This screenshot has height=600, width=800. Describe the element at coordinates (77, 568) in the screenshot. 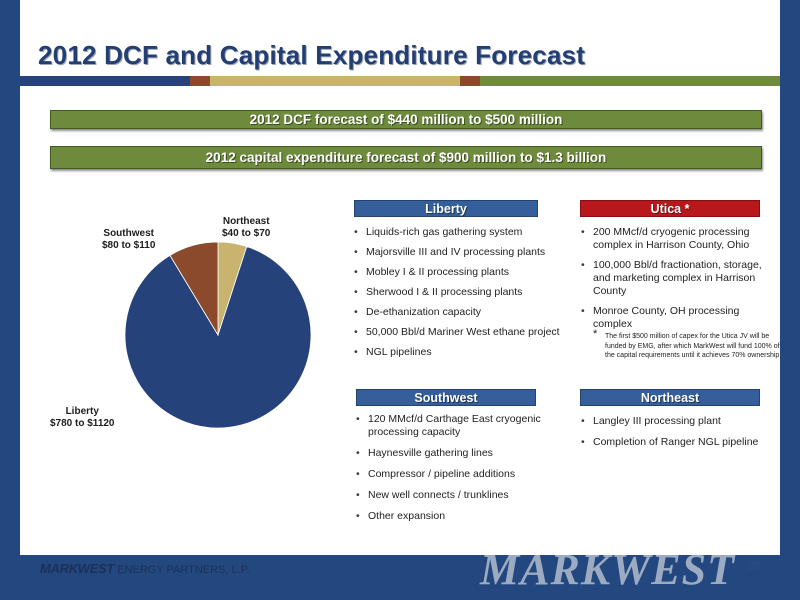

I see `logo-markwest: MARKWEST` at that location.